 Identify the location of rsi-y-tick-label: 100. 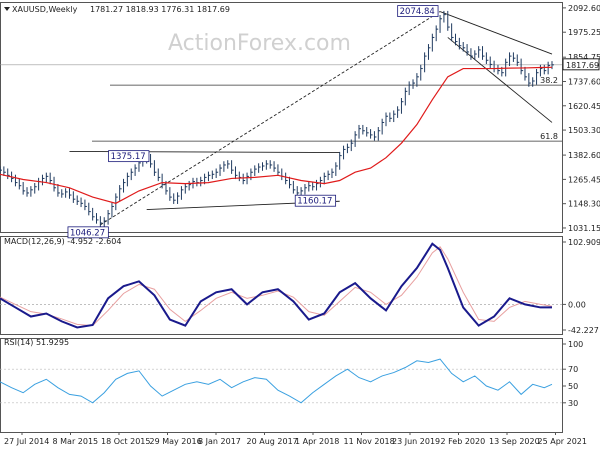
(575, 344).